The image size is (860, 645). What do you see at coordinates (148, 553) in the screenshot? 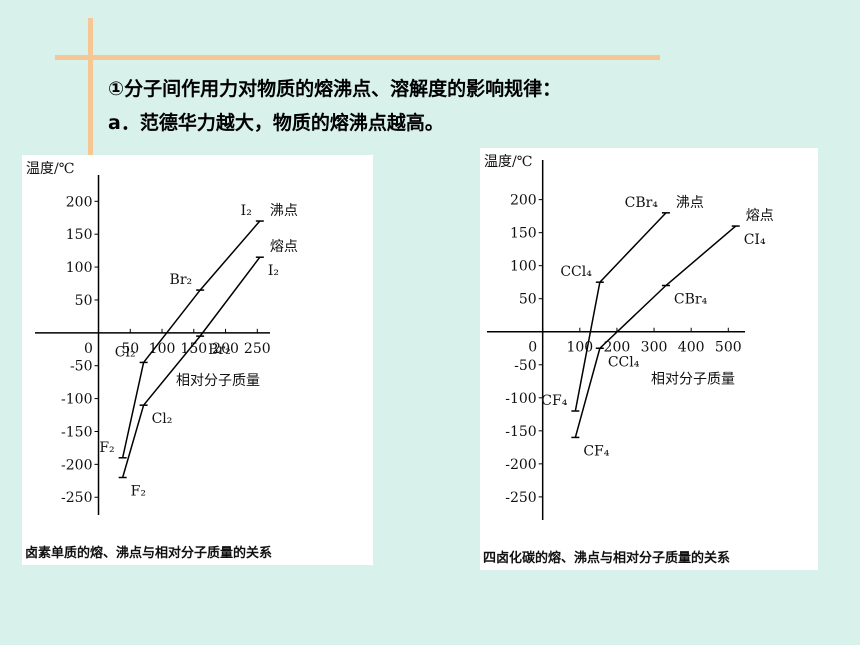
I see `chart-caption: 卤素单质的熔、沸点与相对分子质量的关系` at bounding box center [148, 553].